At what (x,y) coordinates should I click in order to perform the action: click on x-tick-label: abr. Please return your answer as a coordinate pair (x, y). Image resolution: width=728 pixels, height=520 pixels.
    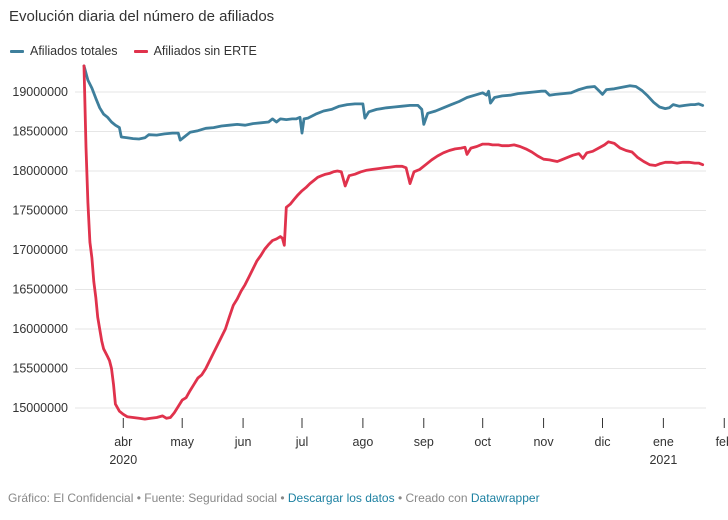
    Looking at the image, I should click on (123, 442).